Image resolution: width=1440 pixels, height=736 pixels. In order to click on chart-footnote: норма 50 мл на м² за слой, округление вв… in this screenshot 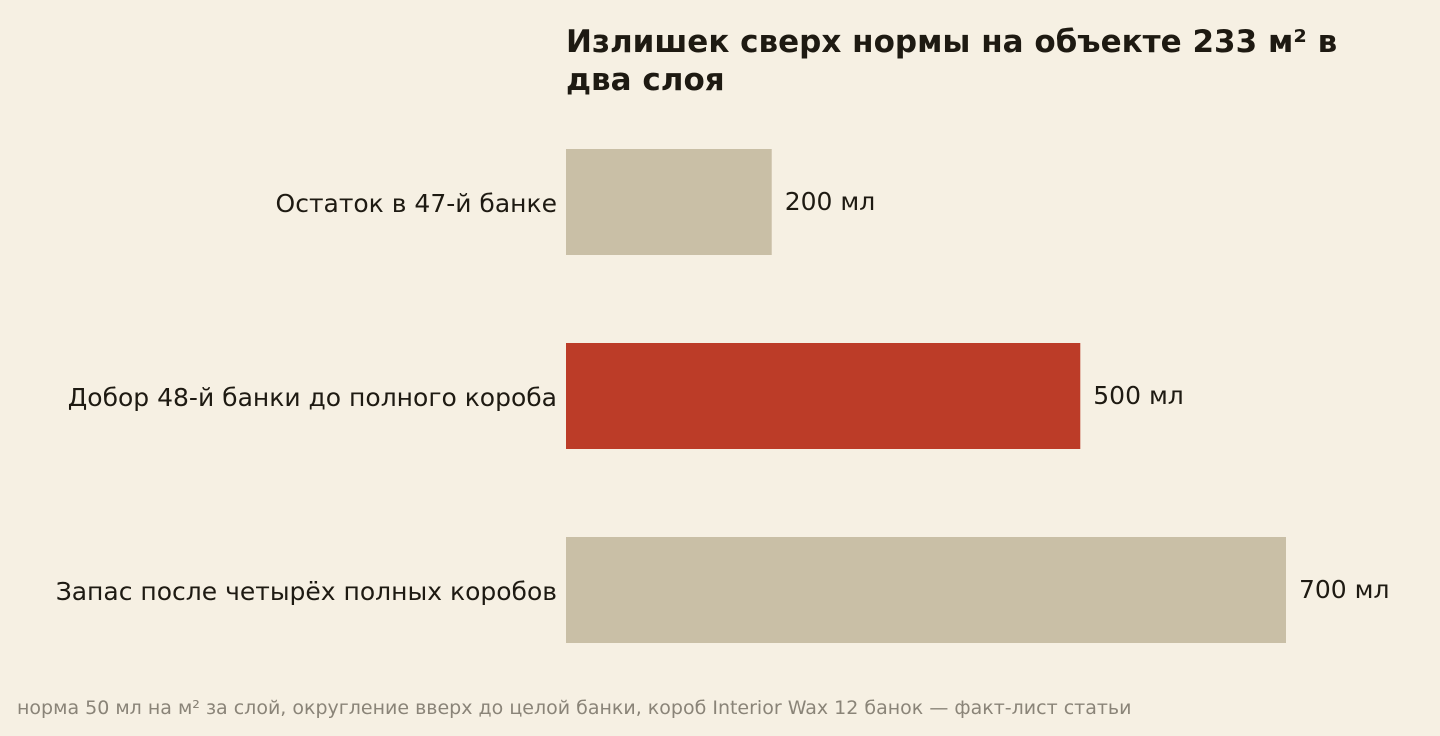, I will do `click(574, 708)`.